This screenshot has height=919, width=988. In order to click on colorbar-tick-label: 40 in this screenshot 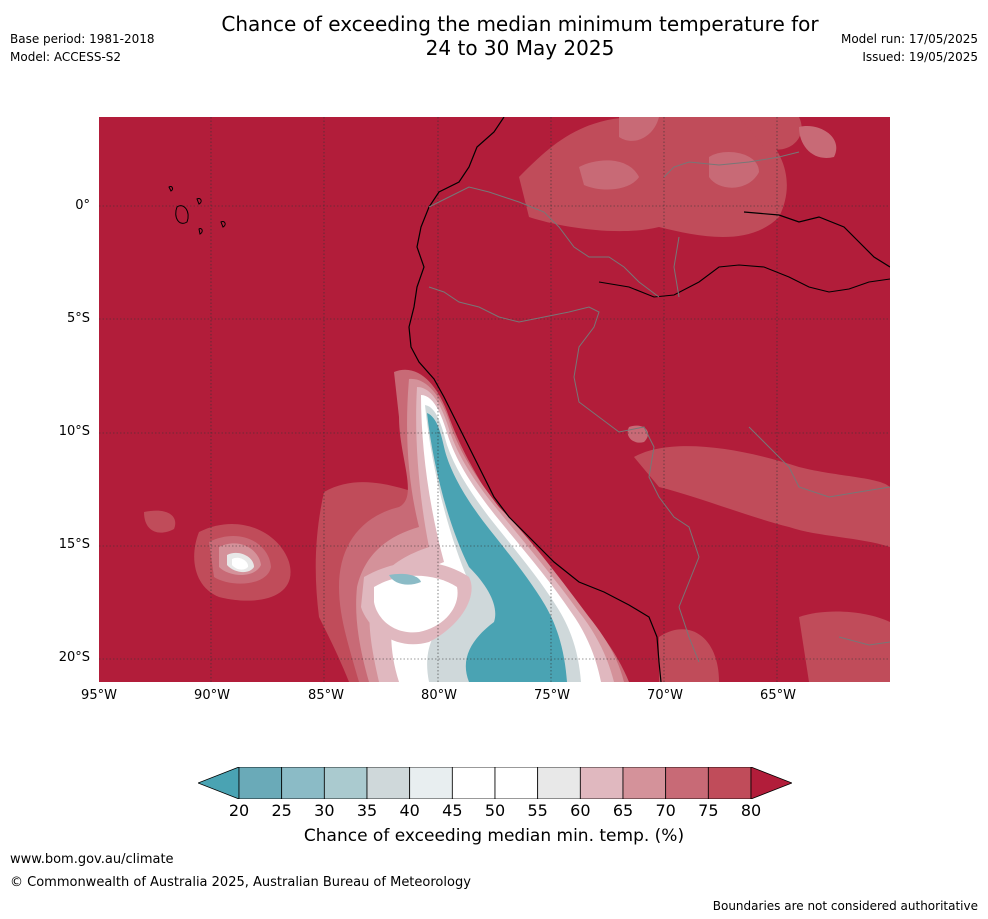, I will do `click(409, 810)`.